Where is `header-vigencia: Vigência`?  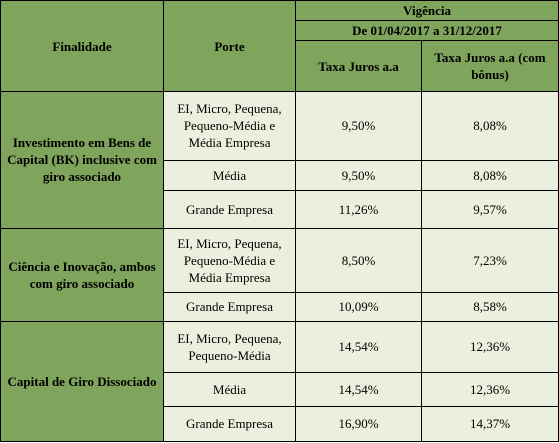 header-vigencia: Vigência is located at coordinates (427, 11).